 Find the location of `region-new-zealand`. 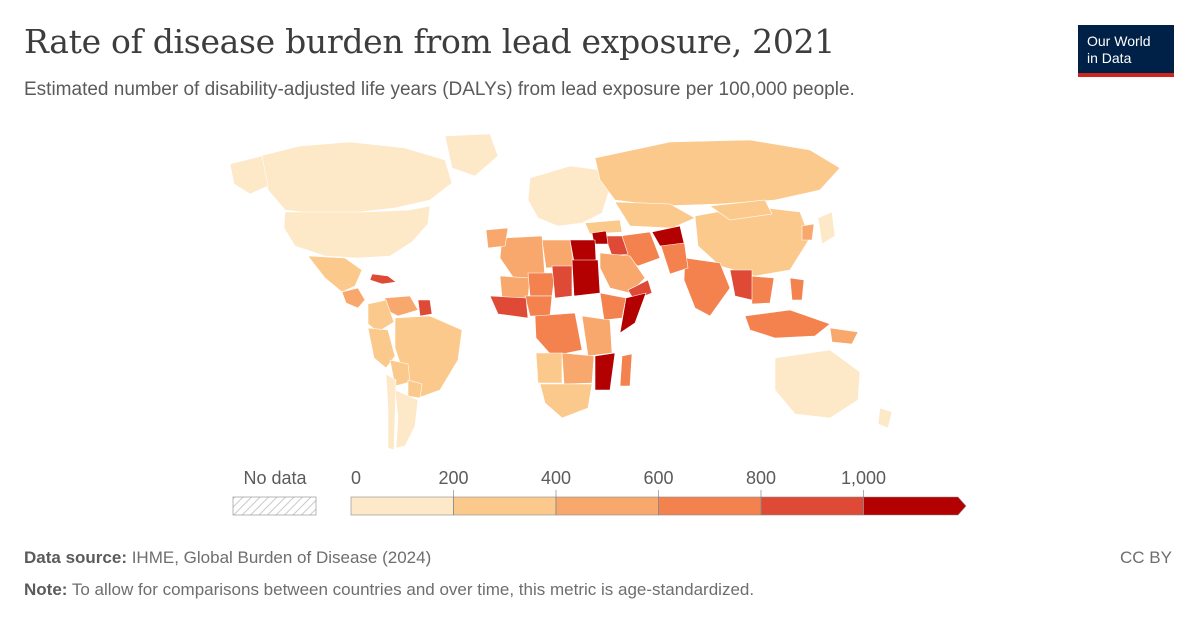

region-new-zealand is located at coordinates (885, 418).